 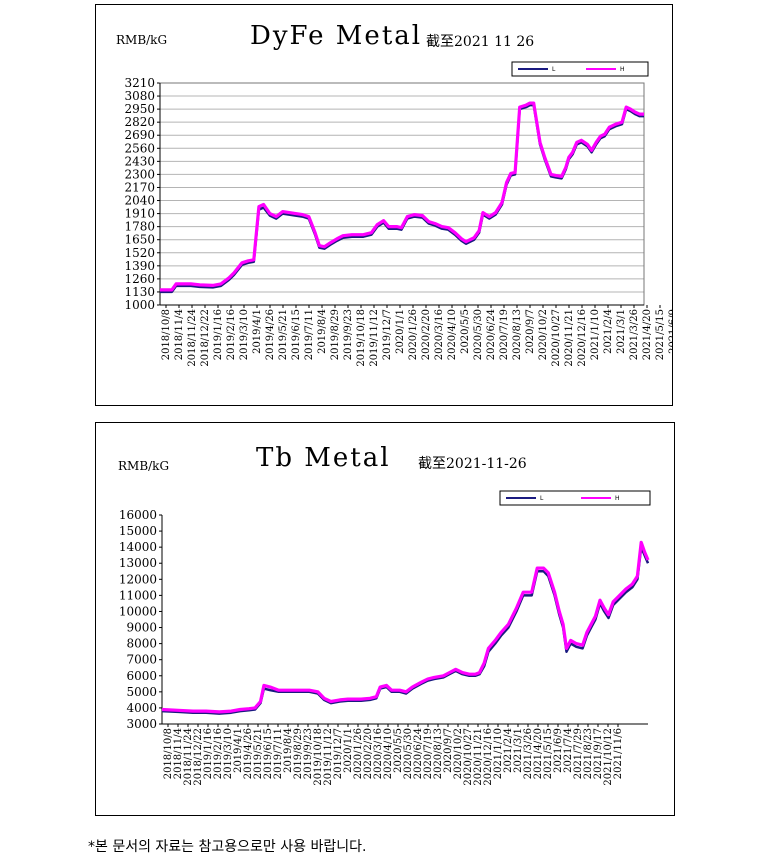 I want to click on tb-series-h-line, so click(x=405, y=627).